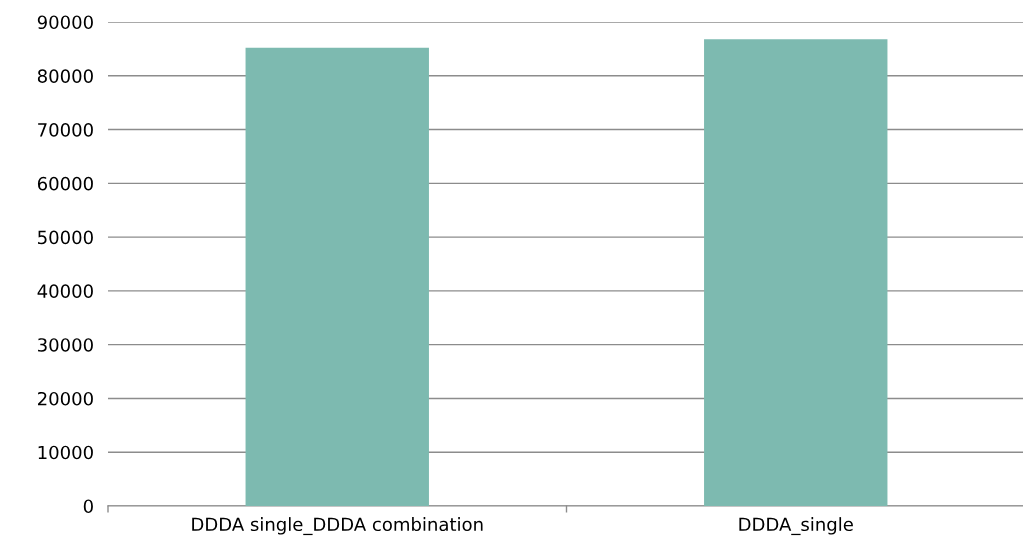  I want to click on y-tick-label: 20000, so click(65, 398).